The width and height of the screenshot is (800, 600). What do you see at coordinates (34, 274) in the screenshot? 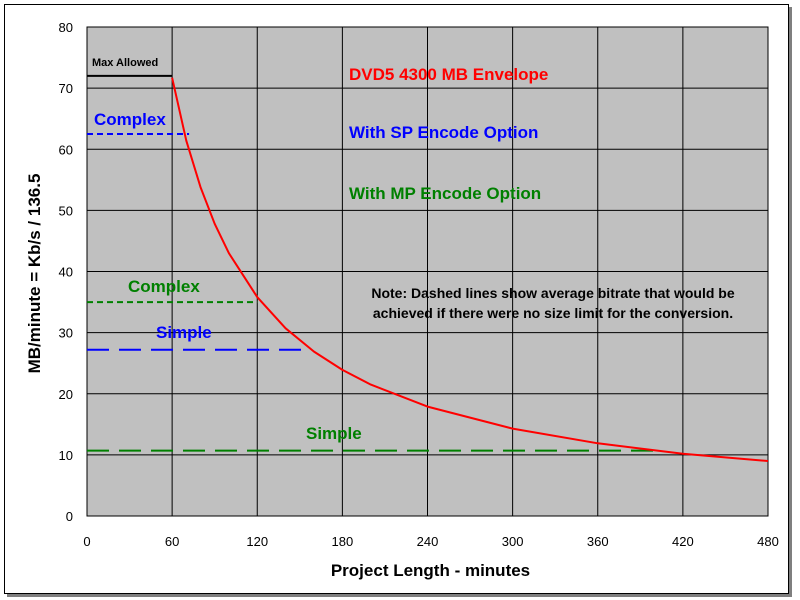
I see `y-axis-title: MB/minute = Kb/s / 136.5` at bounding box center [34, 274].